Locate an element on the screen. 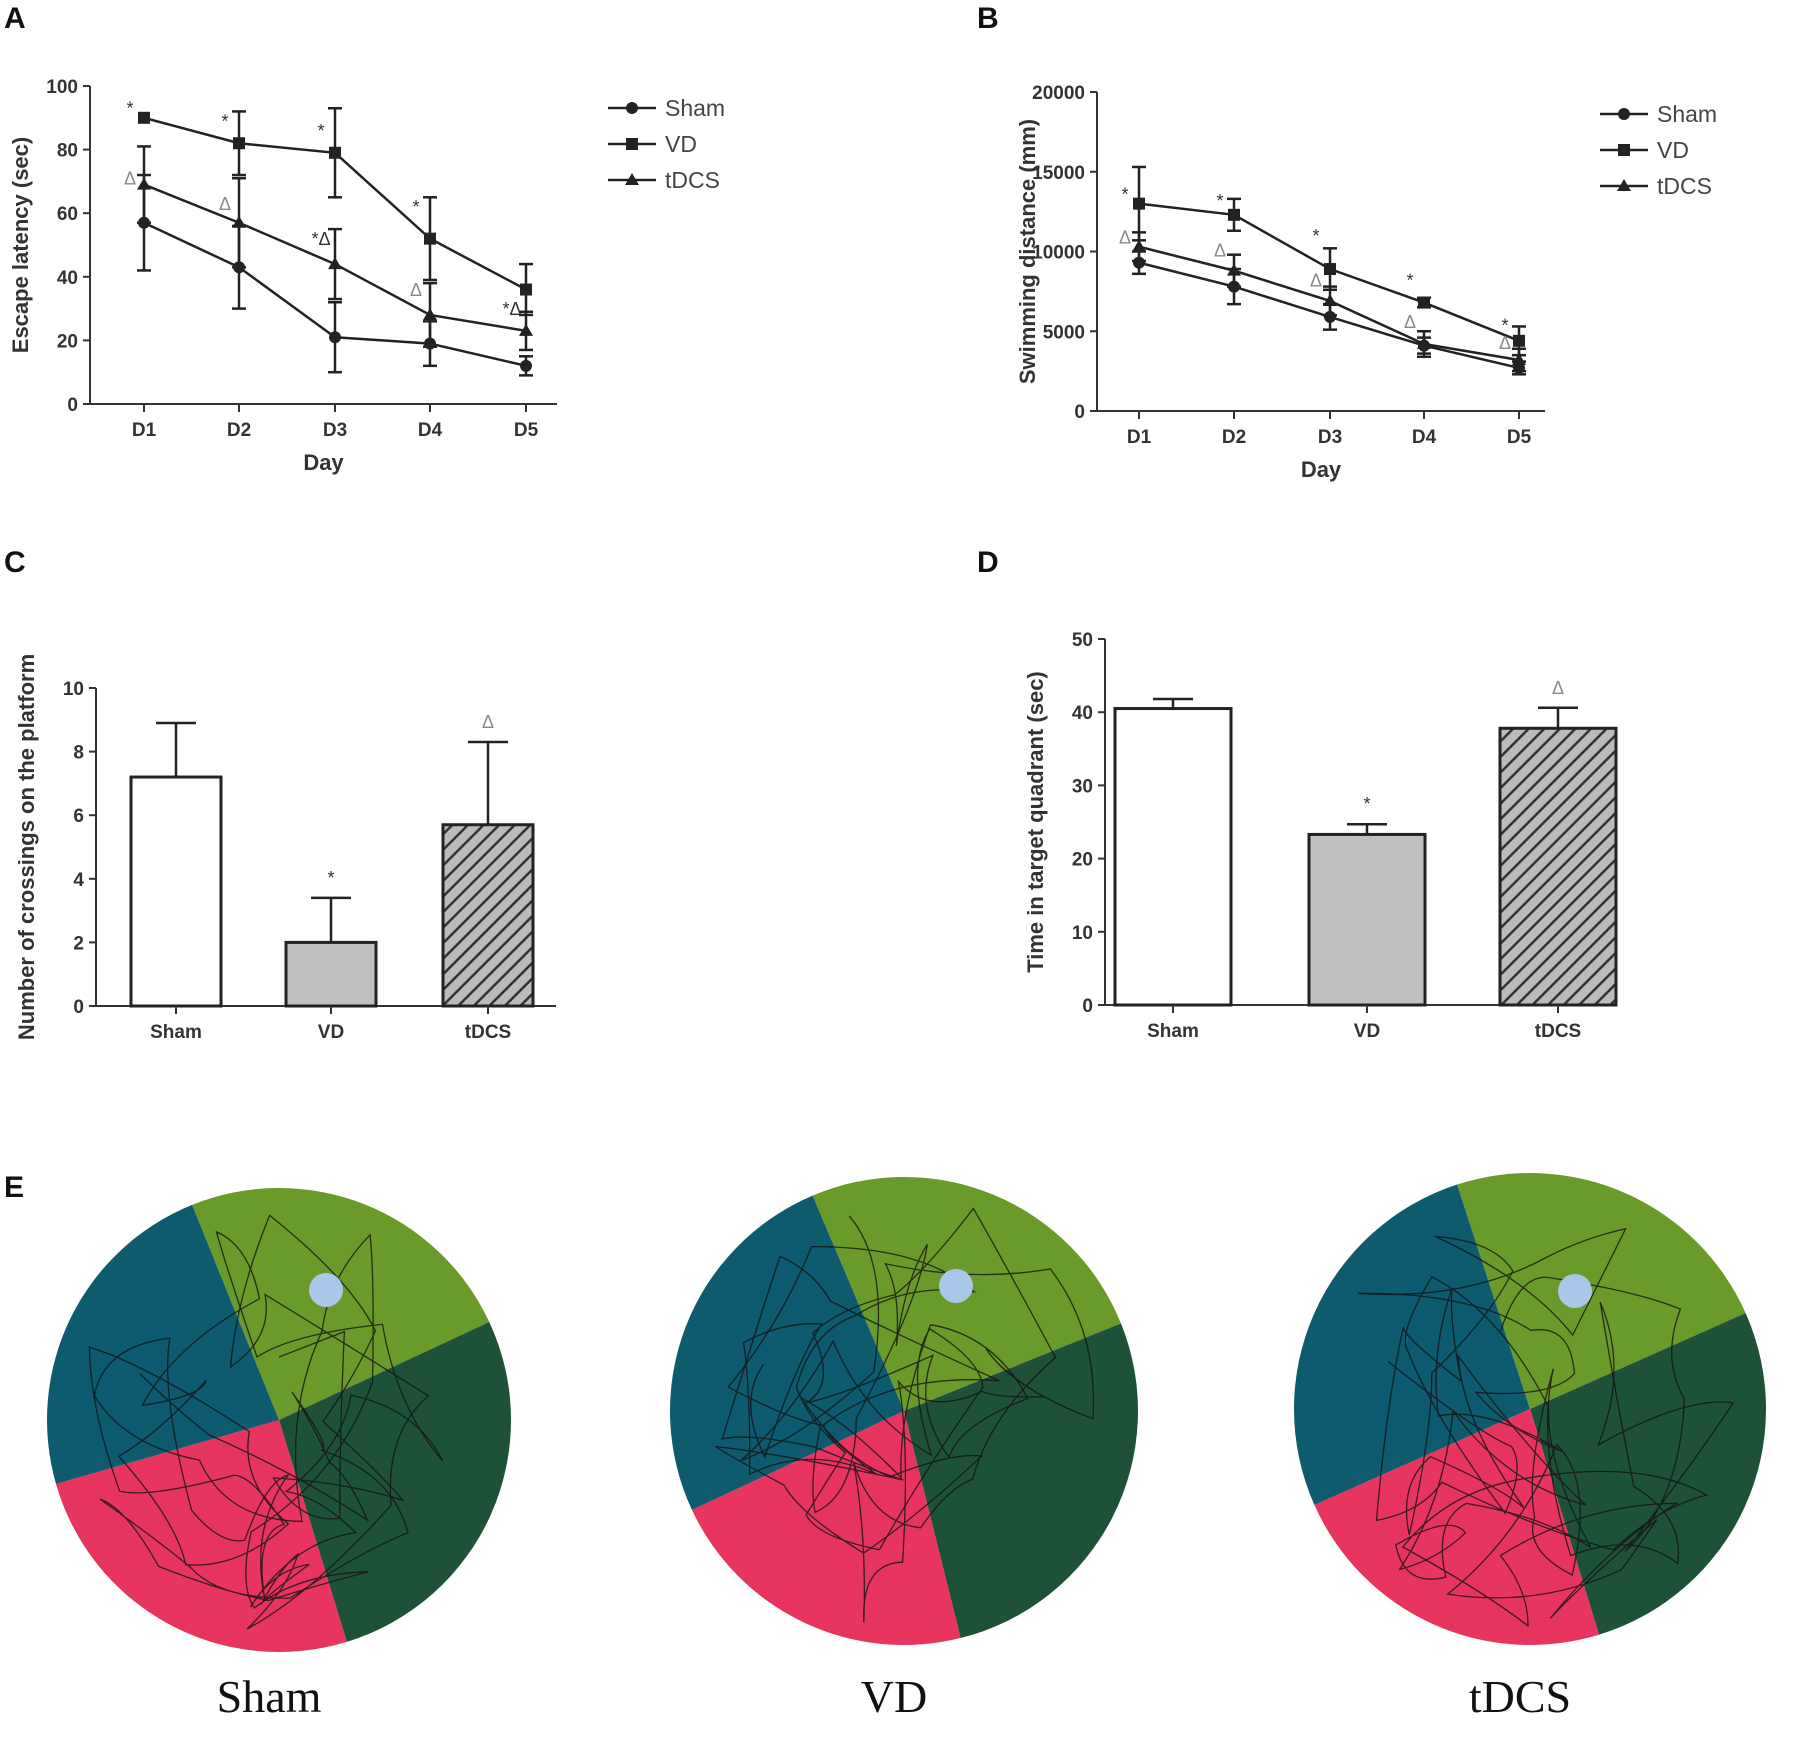 Image resolution: width=1800 pixels, height=1741 pixels. bar-vd is located at coordinates (1367, 919).